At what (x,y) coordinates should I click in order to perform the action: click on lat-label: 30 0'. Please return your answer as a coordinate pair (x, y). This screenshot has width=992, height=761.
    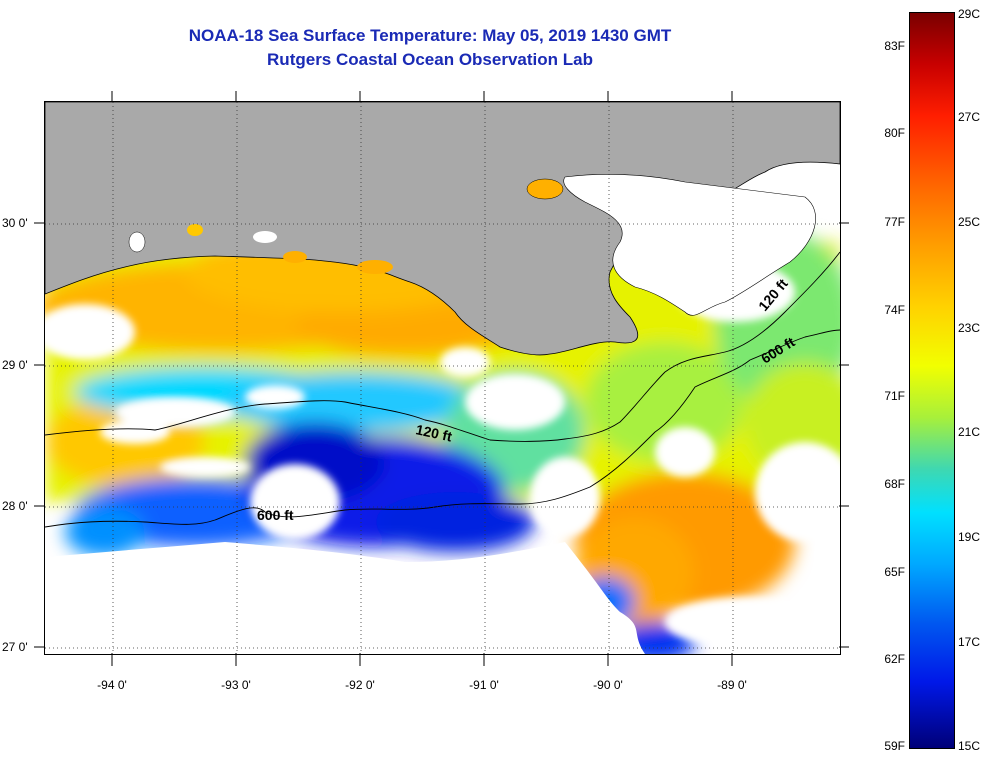
    Looking at the image, I should click on (15, 223).